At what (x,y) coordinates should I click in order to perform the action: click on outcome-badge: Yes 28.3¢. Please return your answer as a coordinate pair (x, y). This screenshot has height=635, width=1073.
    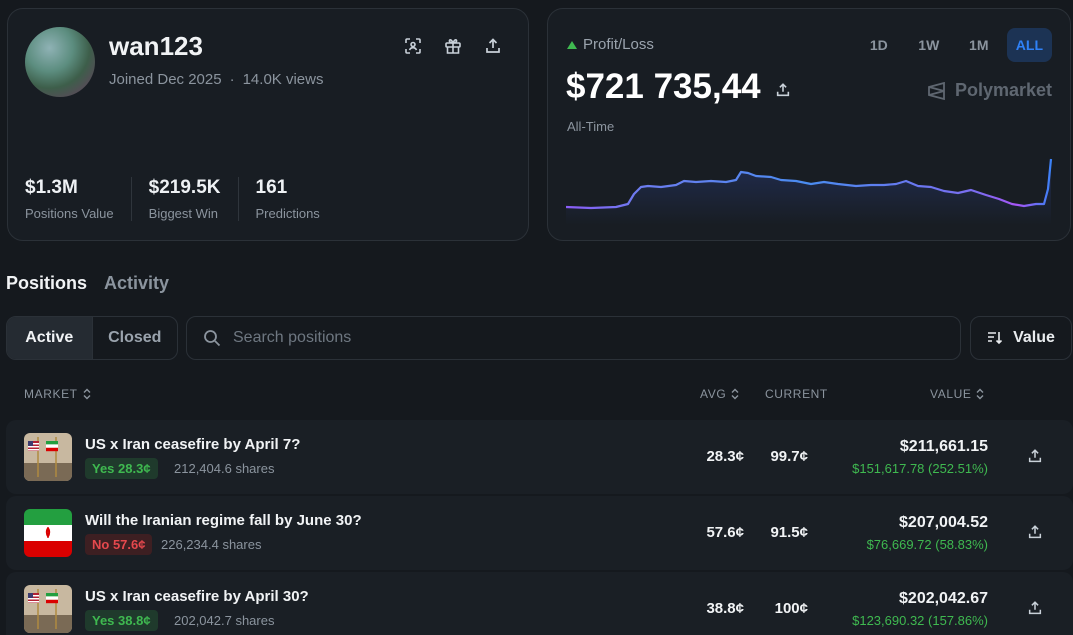
    Looking at the image, I should click on (121, 468).